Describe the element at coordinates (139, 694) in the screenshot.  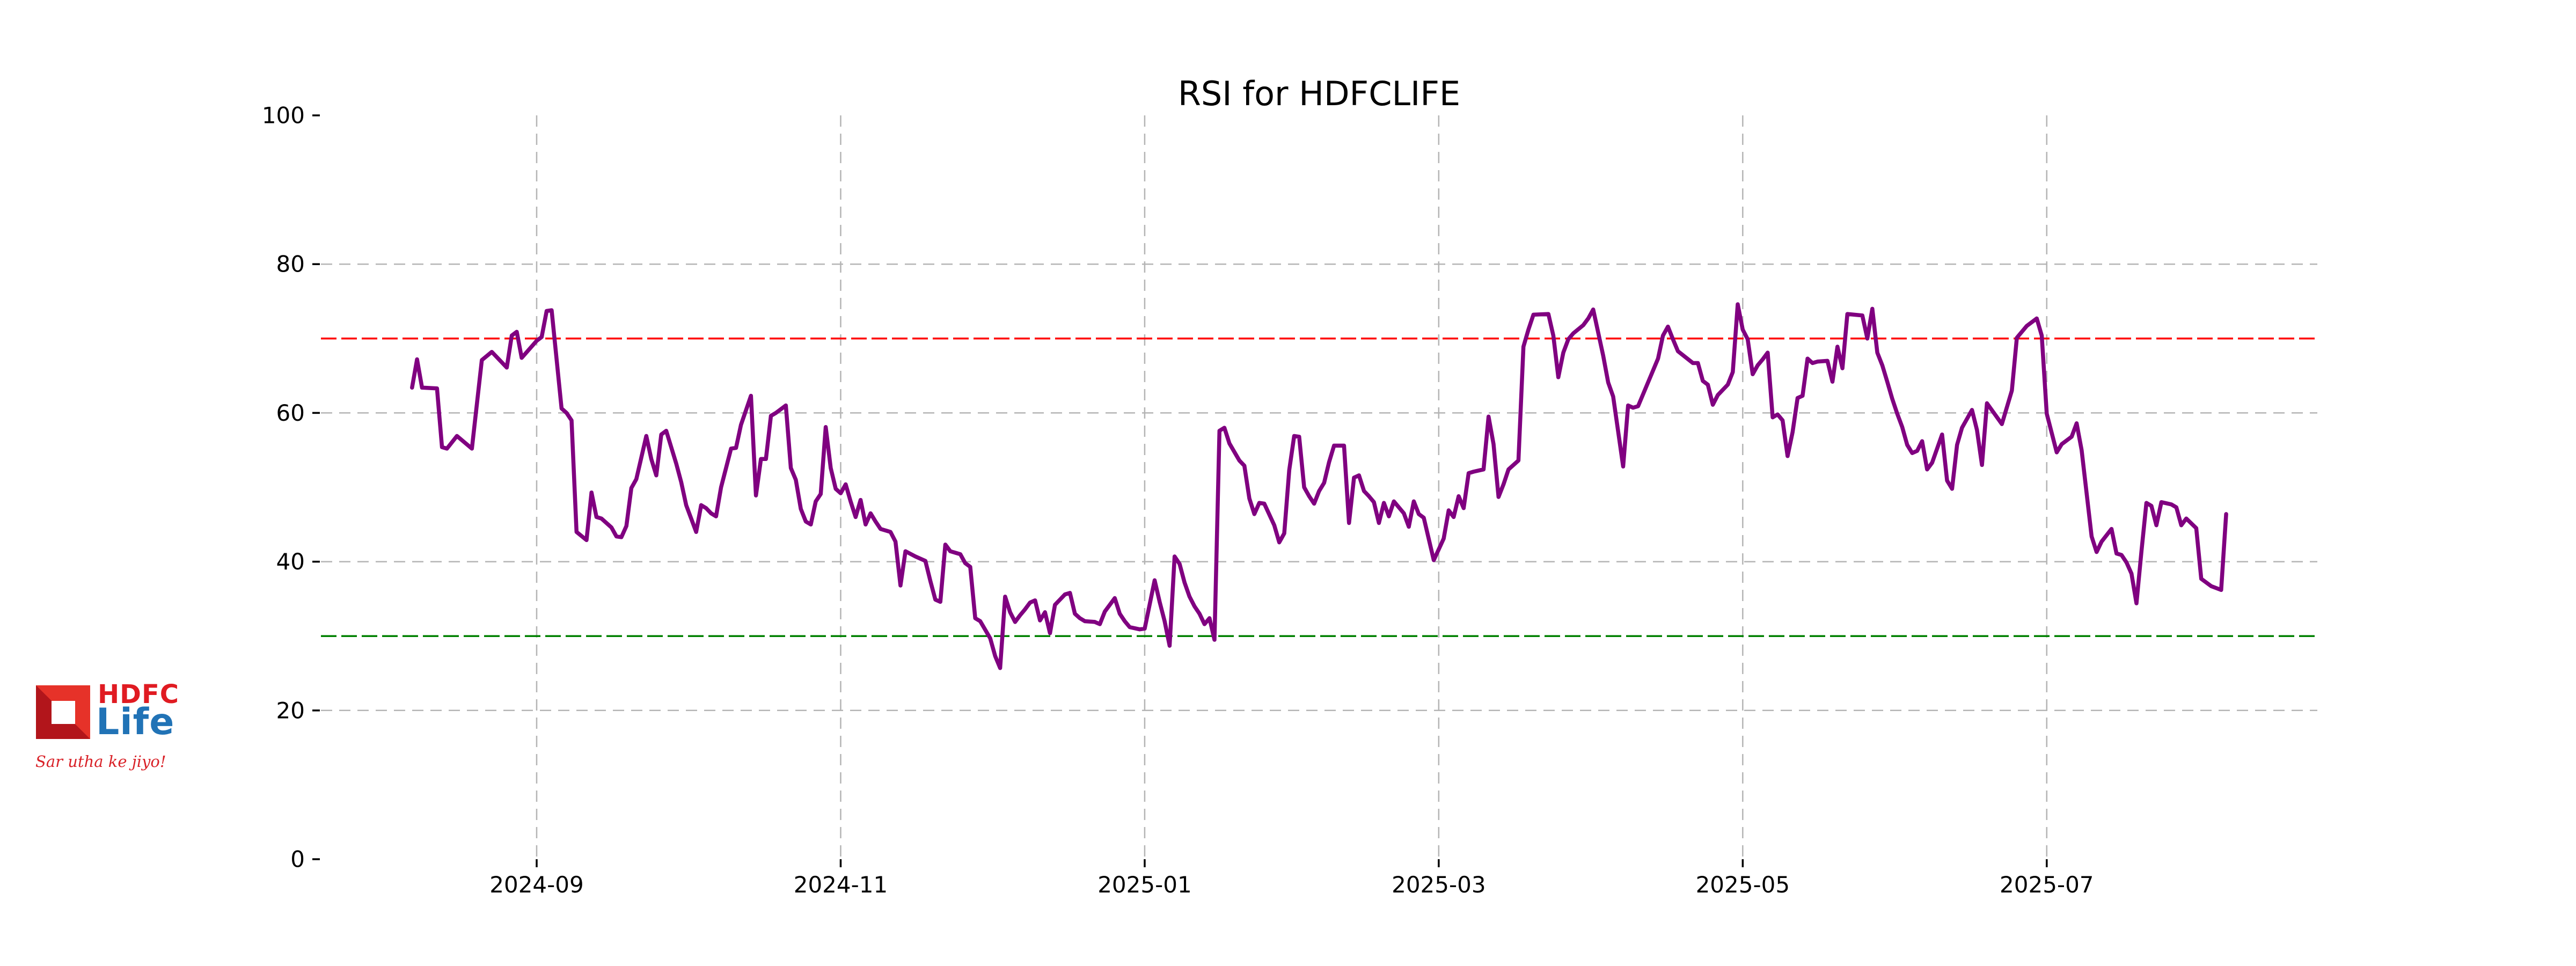
I see `logo-brand-top: HDFC` at that location.